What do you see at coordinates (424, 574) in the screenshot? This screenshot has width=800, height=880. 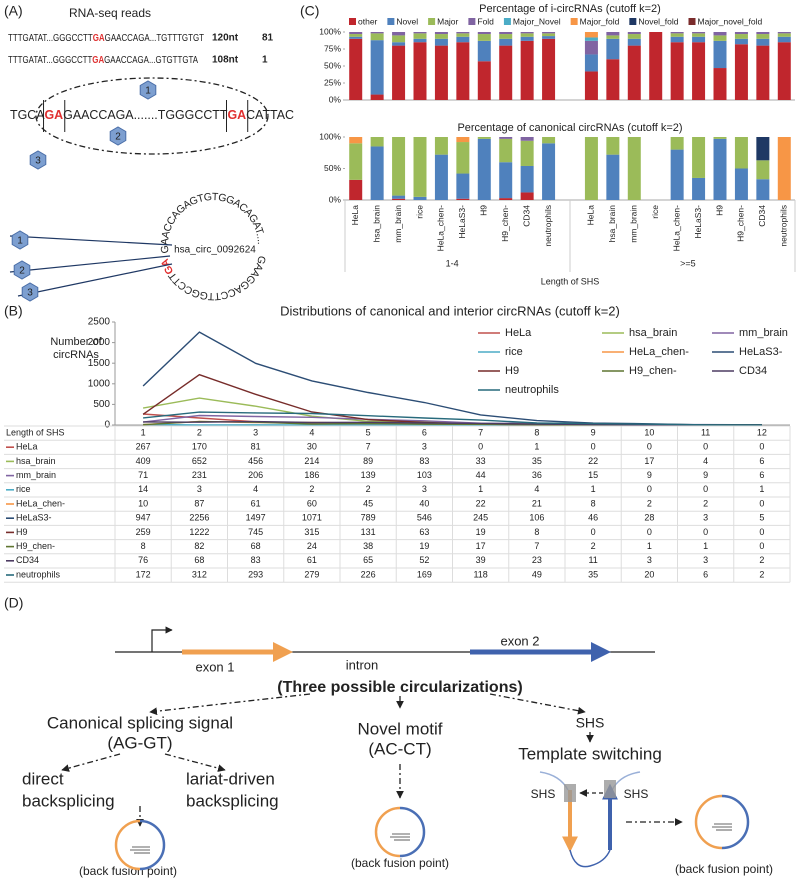 I see `table-cell: 169` at bounding box center [424, 574].